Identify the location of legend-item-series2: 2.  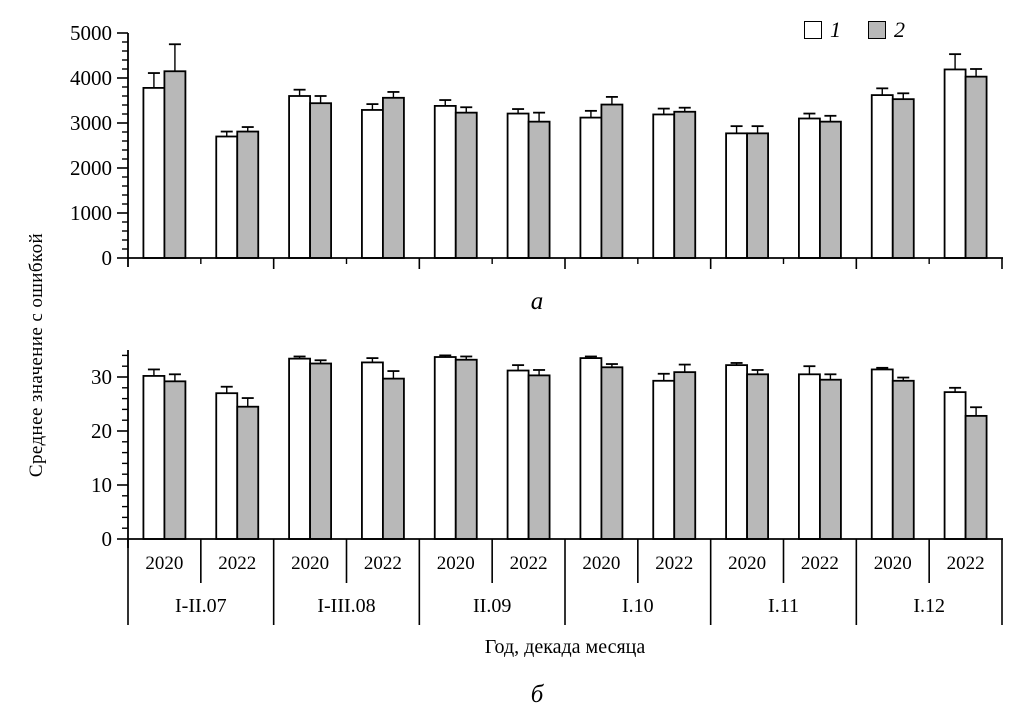
(886, 30).